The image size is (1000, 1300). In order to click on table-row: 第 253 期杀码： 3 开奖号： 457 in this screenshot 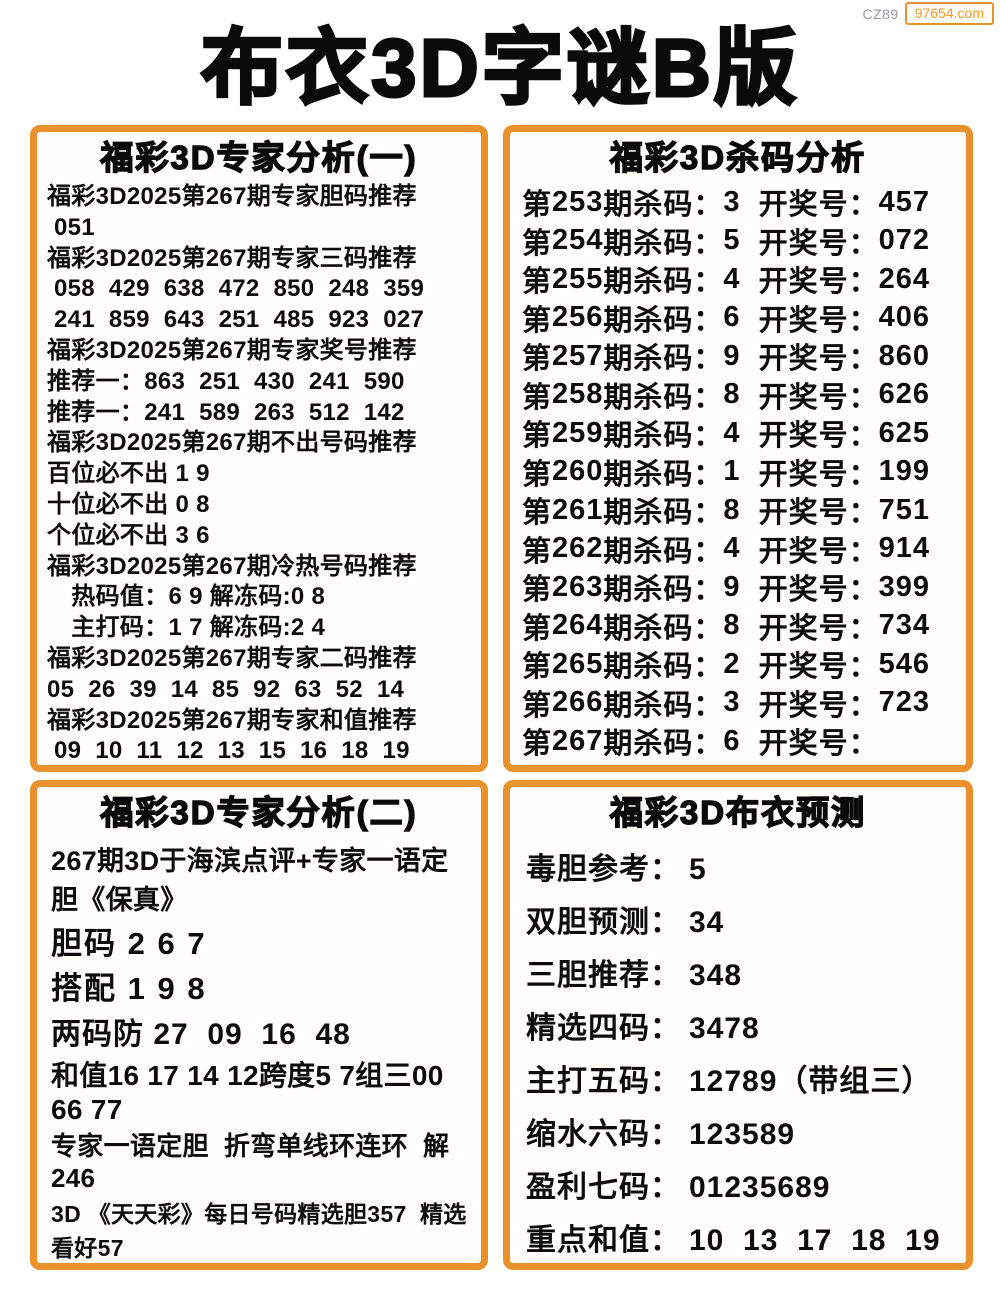, I will do `click(741, 202)`.